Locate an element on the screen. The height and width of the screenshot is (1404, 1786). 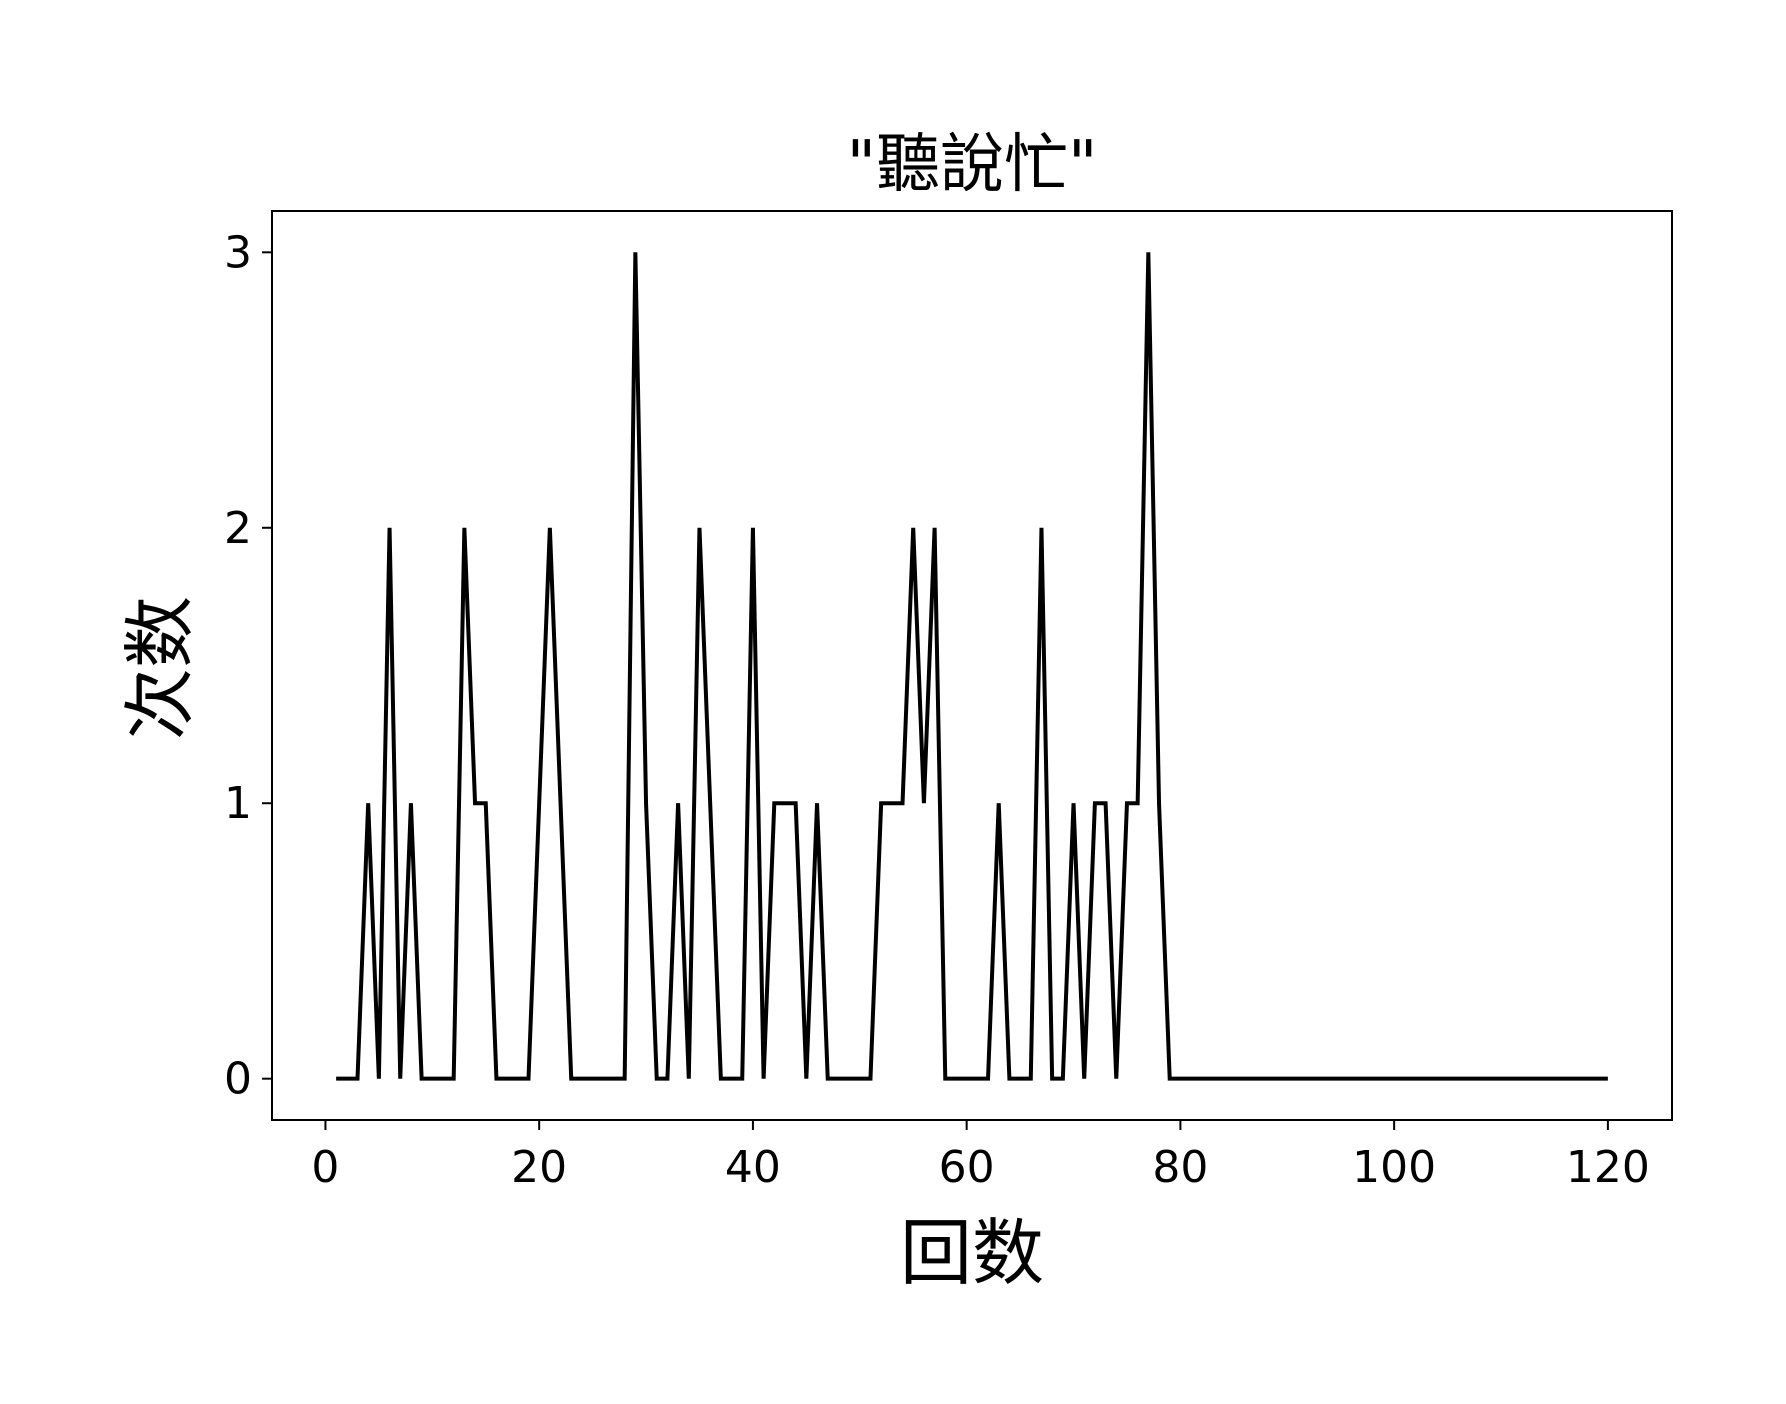
x-tick-label: 0 is located at coordinates (325, 1167).